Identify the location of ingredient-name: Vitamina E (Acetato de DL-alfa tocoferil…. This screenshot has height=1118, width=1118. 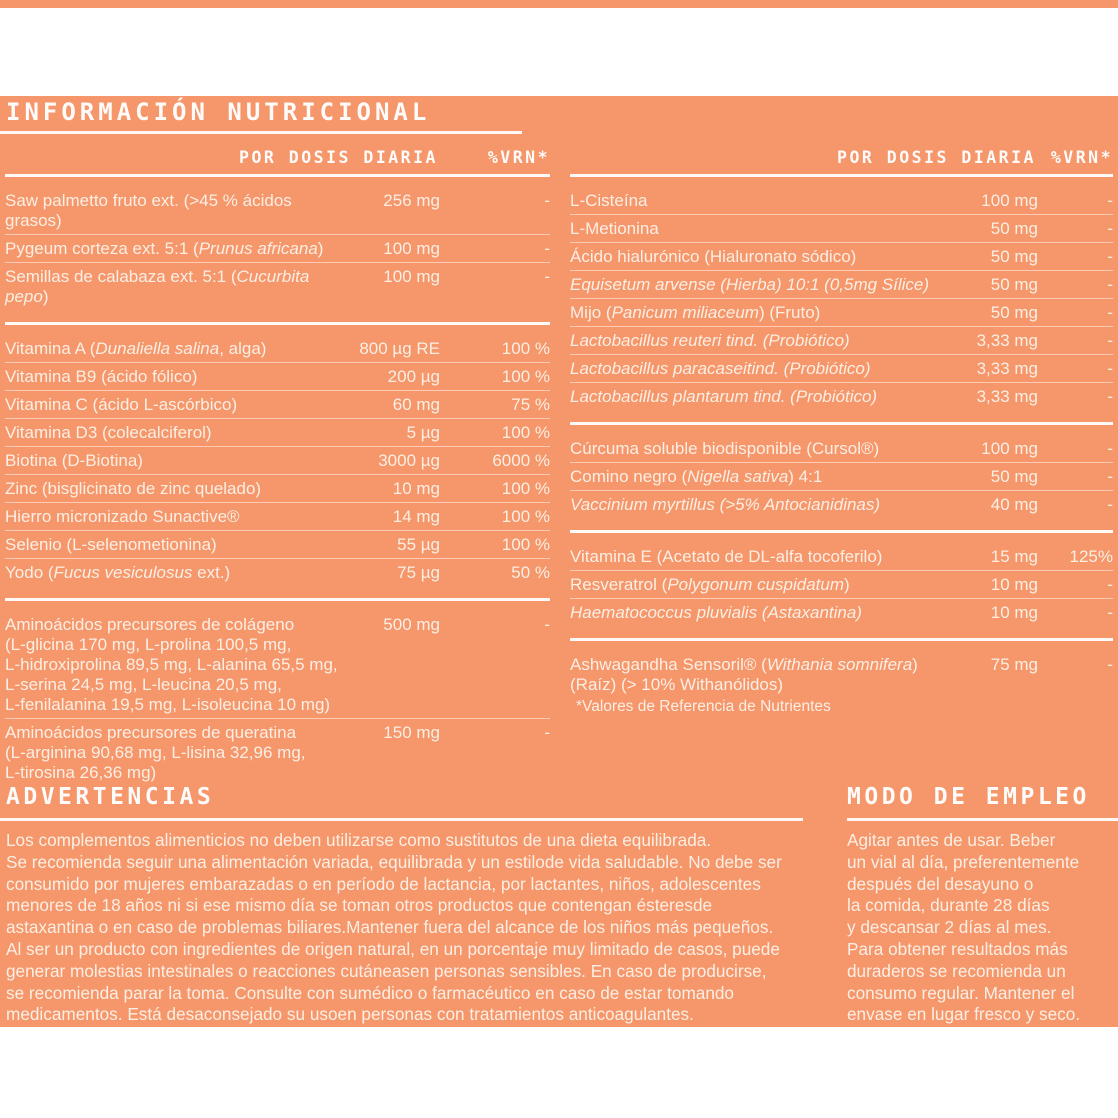
(726, 556).